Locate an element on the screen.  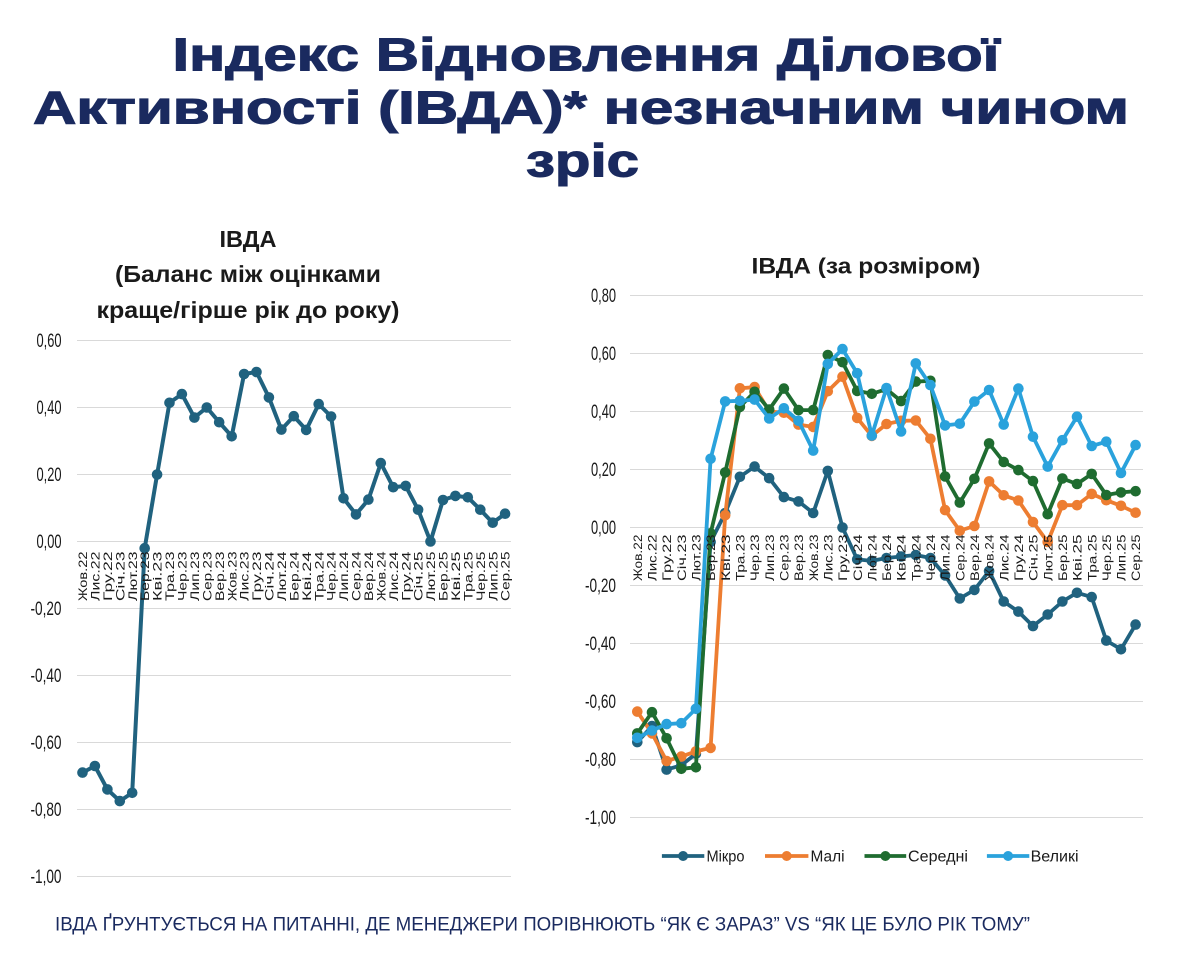
svg-text: (Баланс між оцінками is located at coordinates (248, 274).